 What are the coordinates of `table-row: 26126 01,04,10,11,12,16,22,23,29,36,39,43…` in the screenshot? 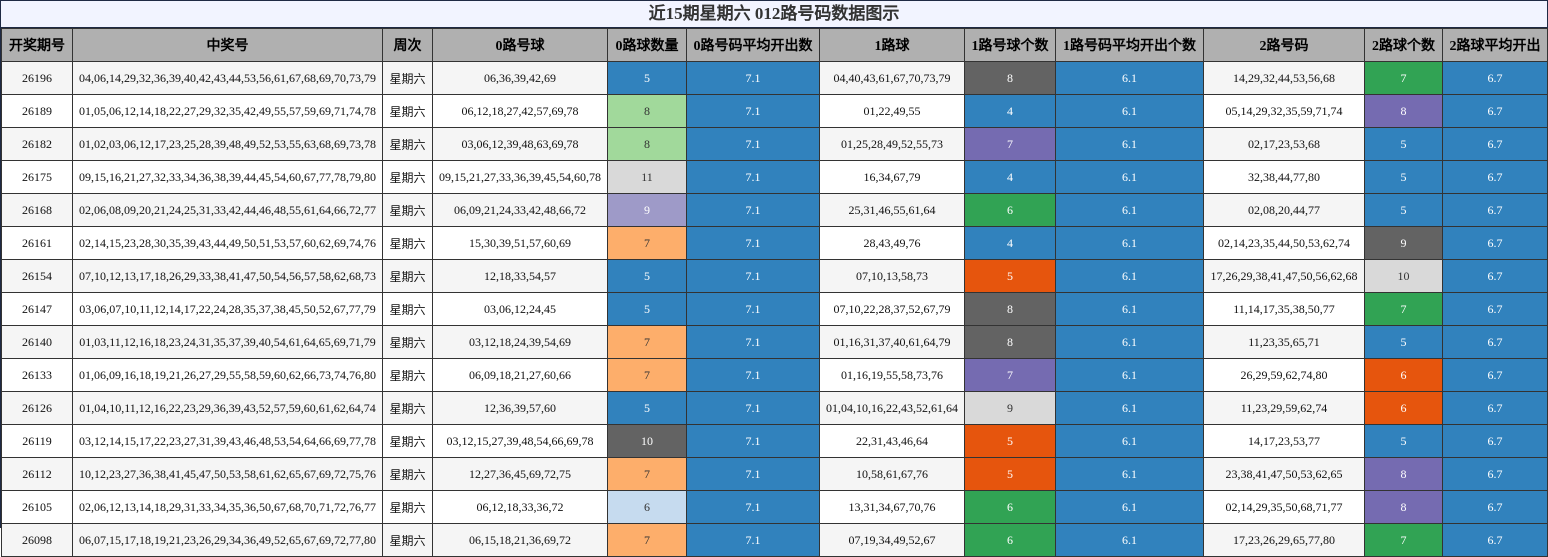 It's located at (774, 408).